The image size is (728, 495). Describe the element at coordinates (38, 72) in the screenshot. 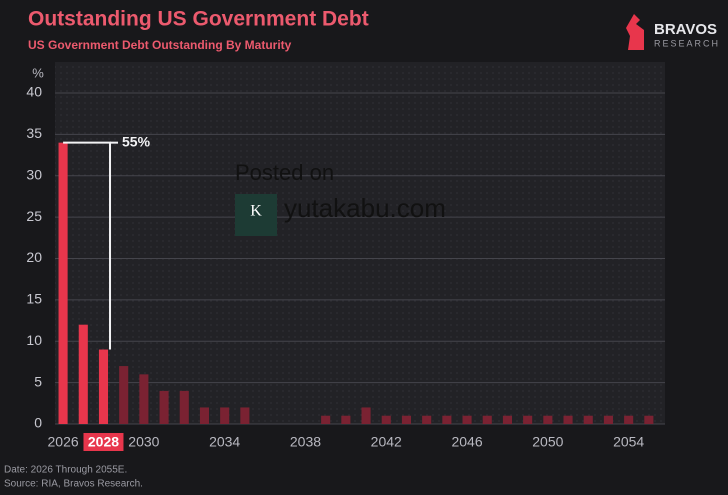

I see `y-axis-label: %` at that location.